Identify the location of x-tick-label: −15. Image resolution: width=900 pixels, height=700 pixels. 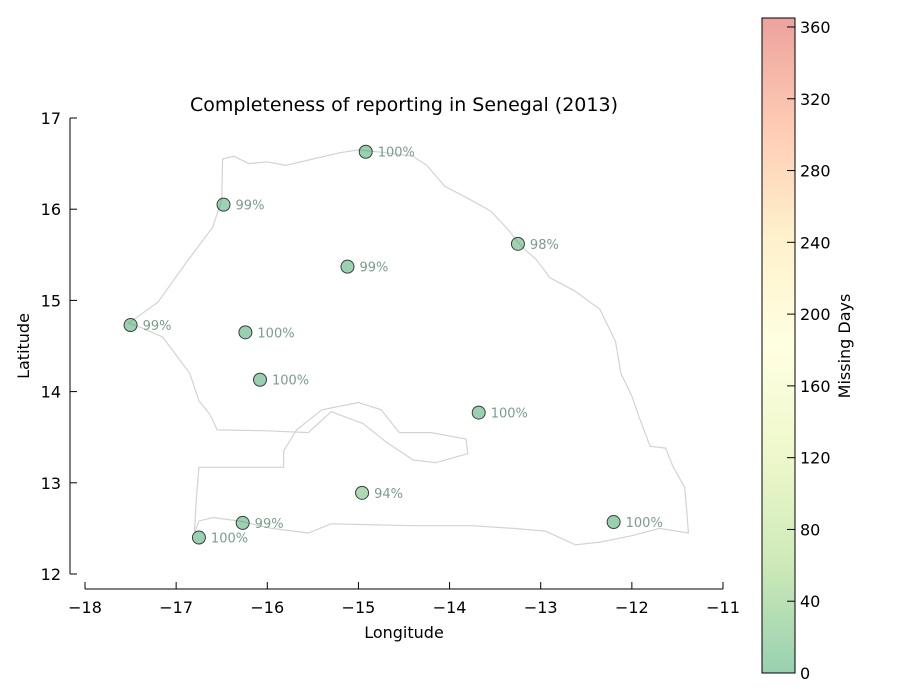
(359, 607).